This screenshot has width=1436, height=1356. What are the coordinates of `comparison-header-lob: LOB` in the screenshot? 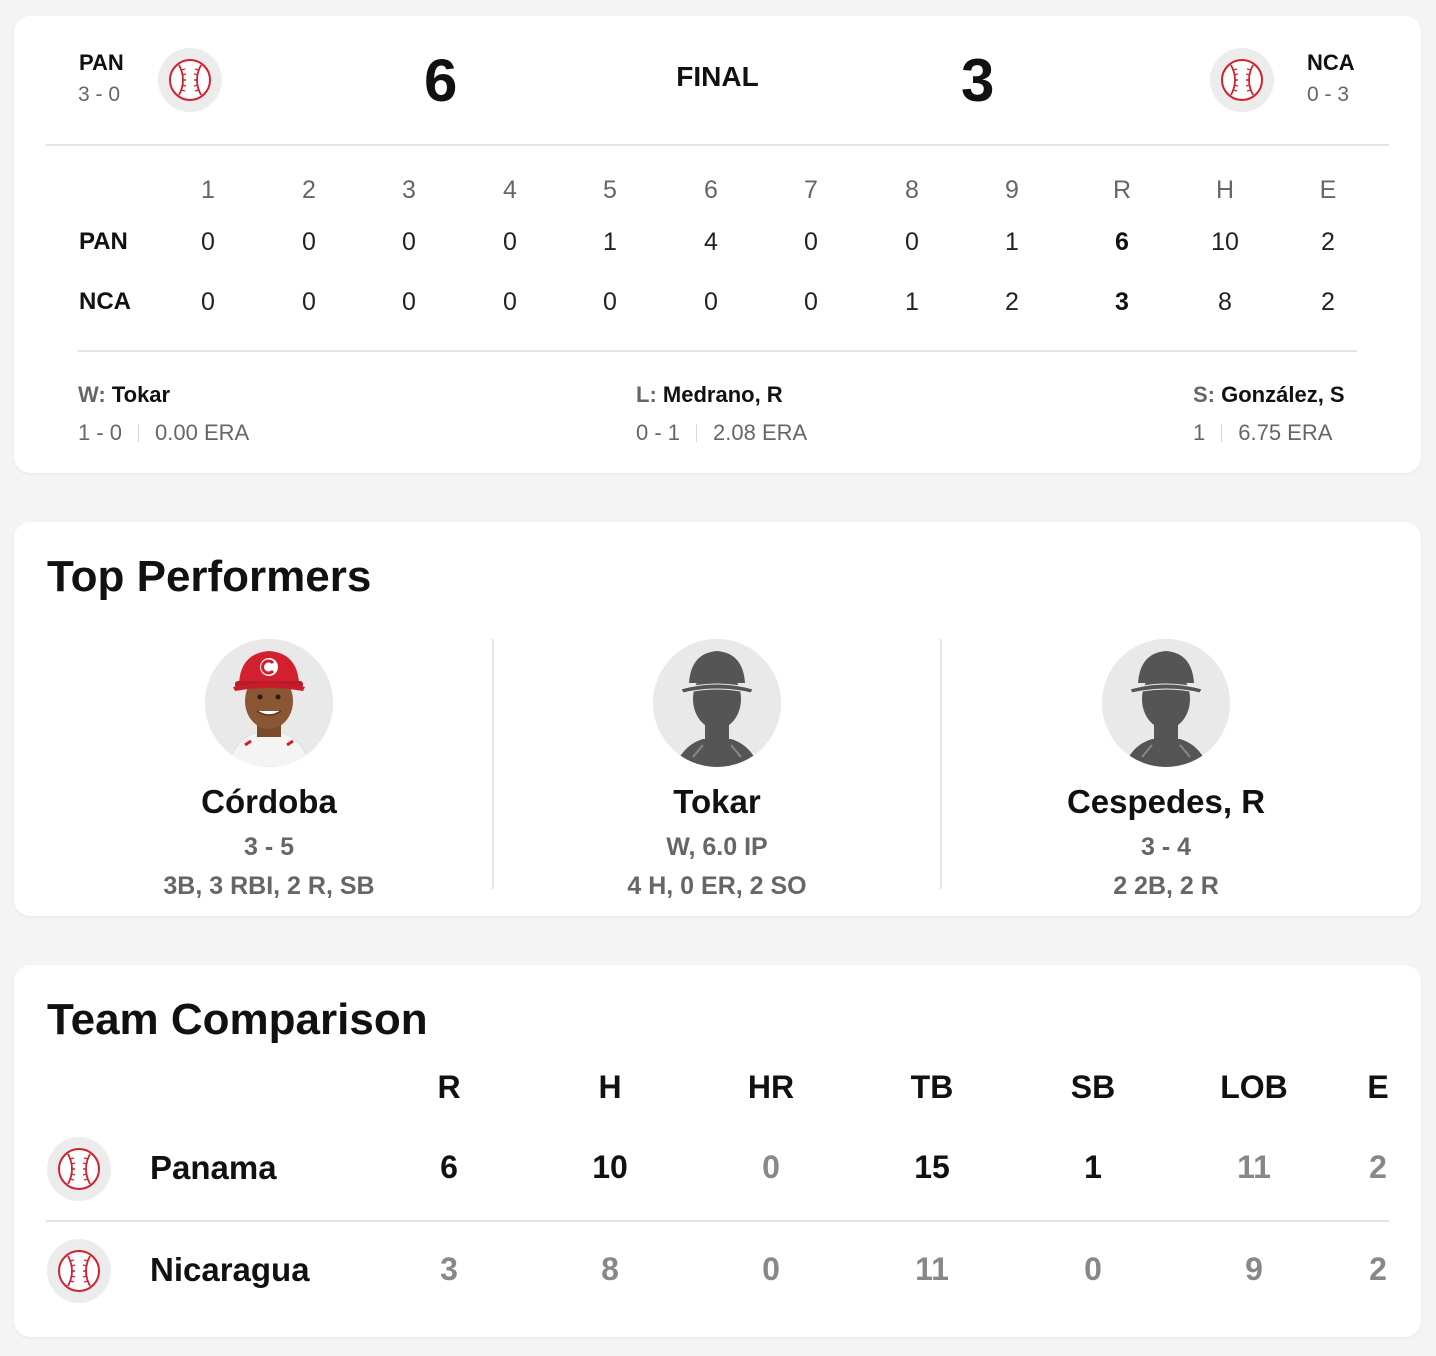 It's located at (1254, 1087).